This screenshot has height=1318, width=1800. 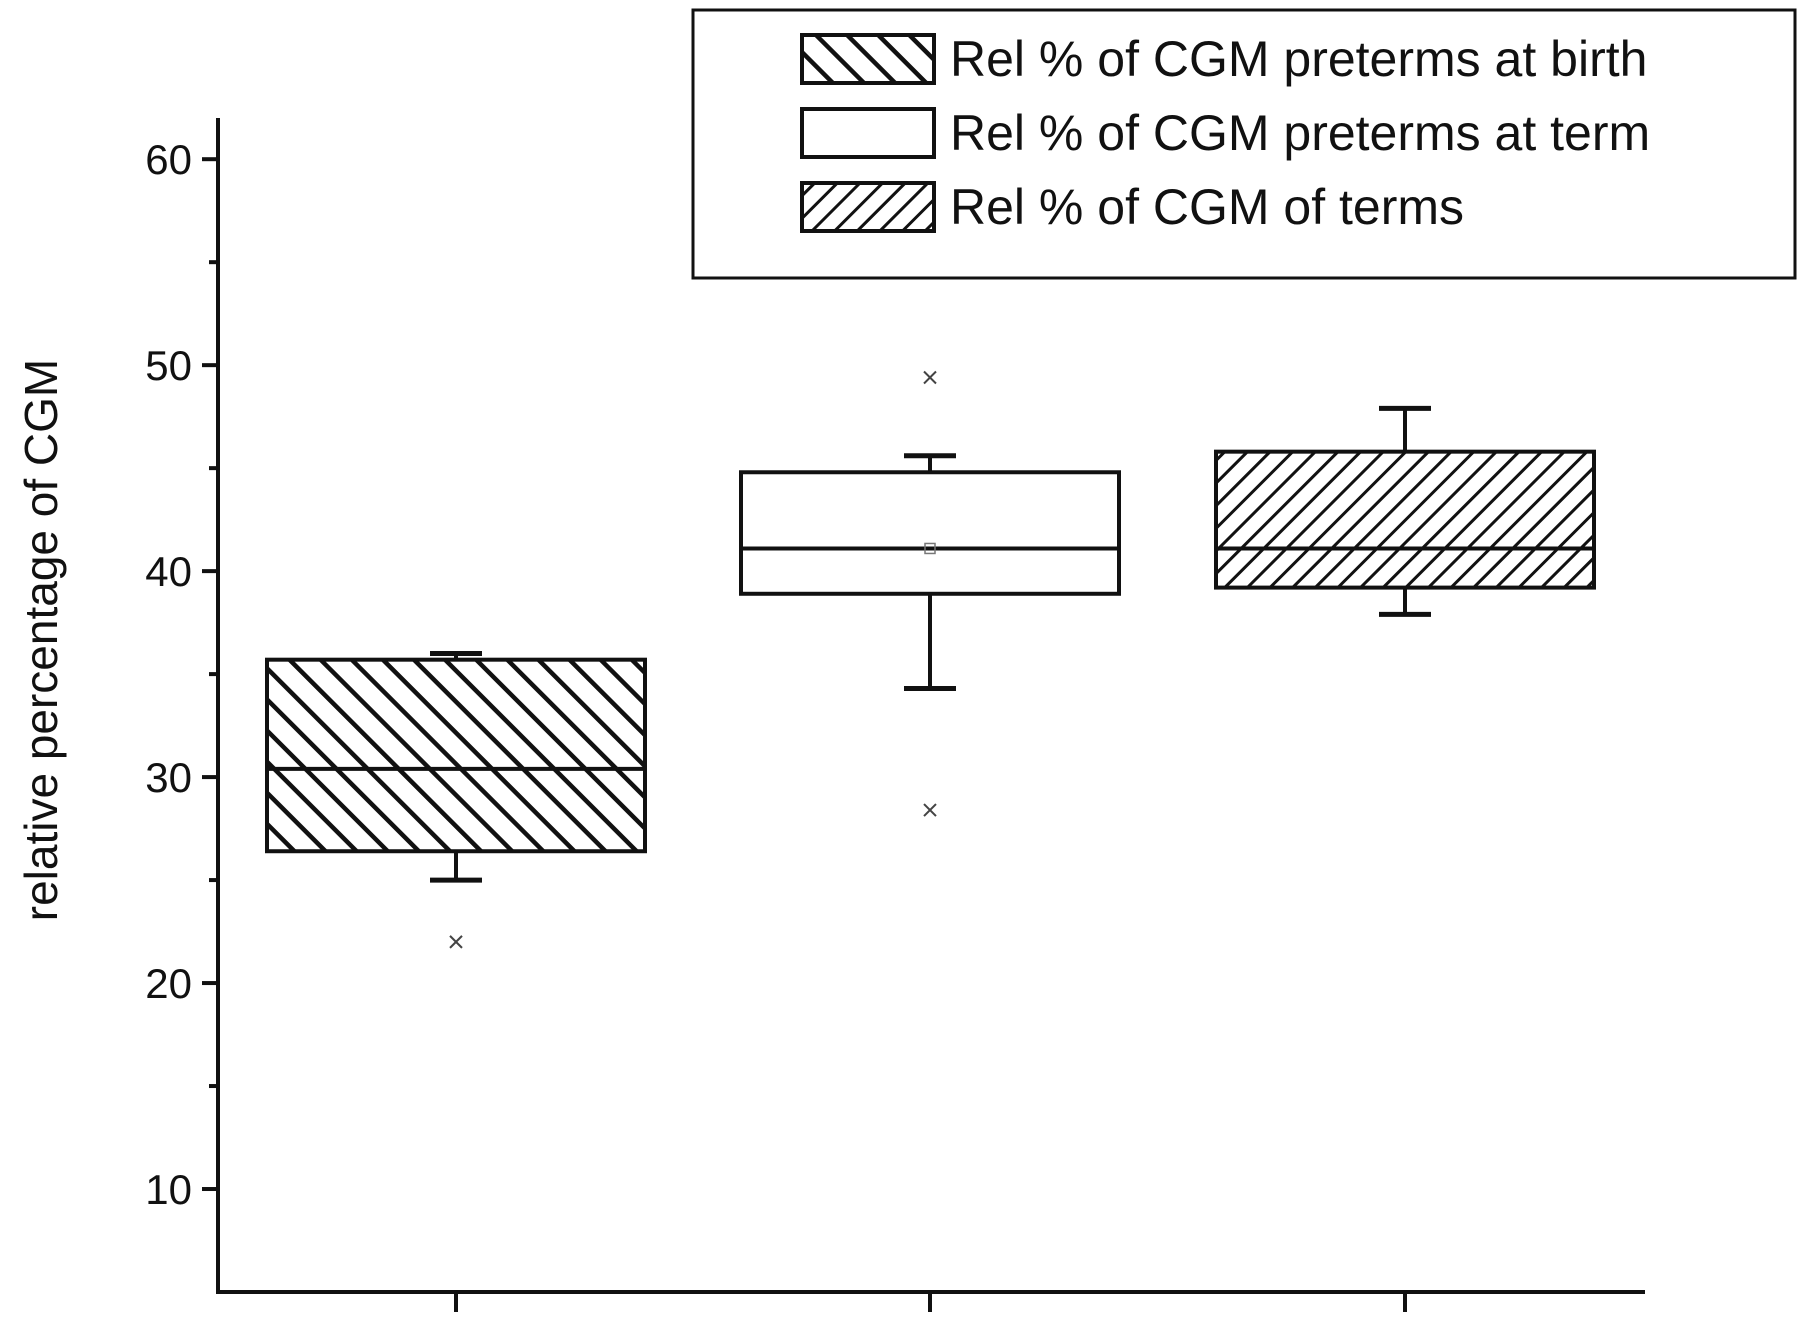 What do you see at coordinates (41, 640) in the screenshot?
I see `y-axis-label: relative percentage of CGM` at bounding box center [41, 640].